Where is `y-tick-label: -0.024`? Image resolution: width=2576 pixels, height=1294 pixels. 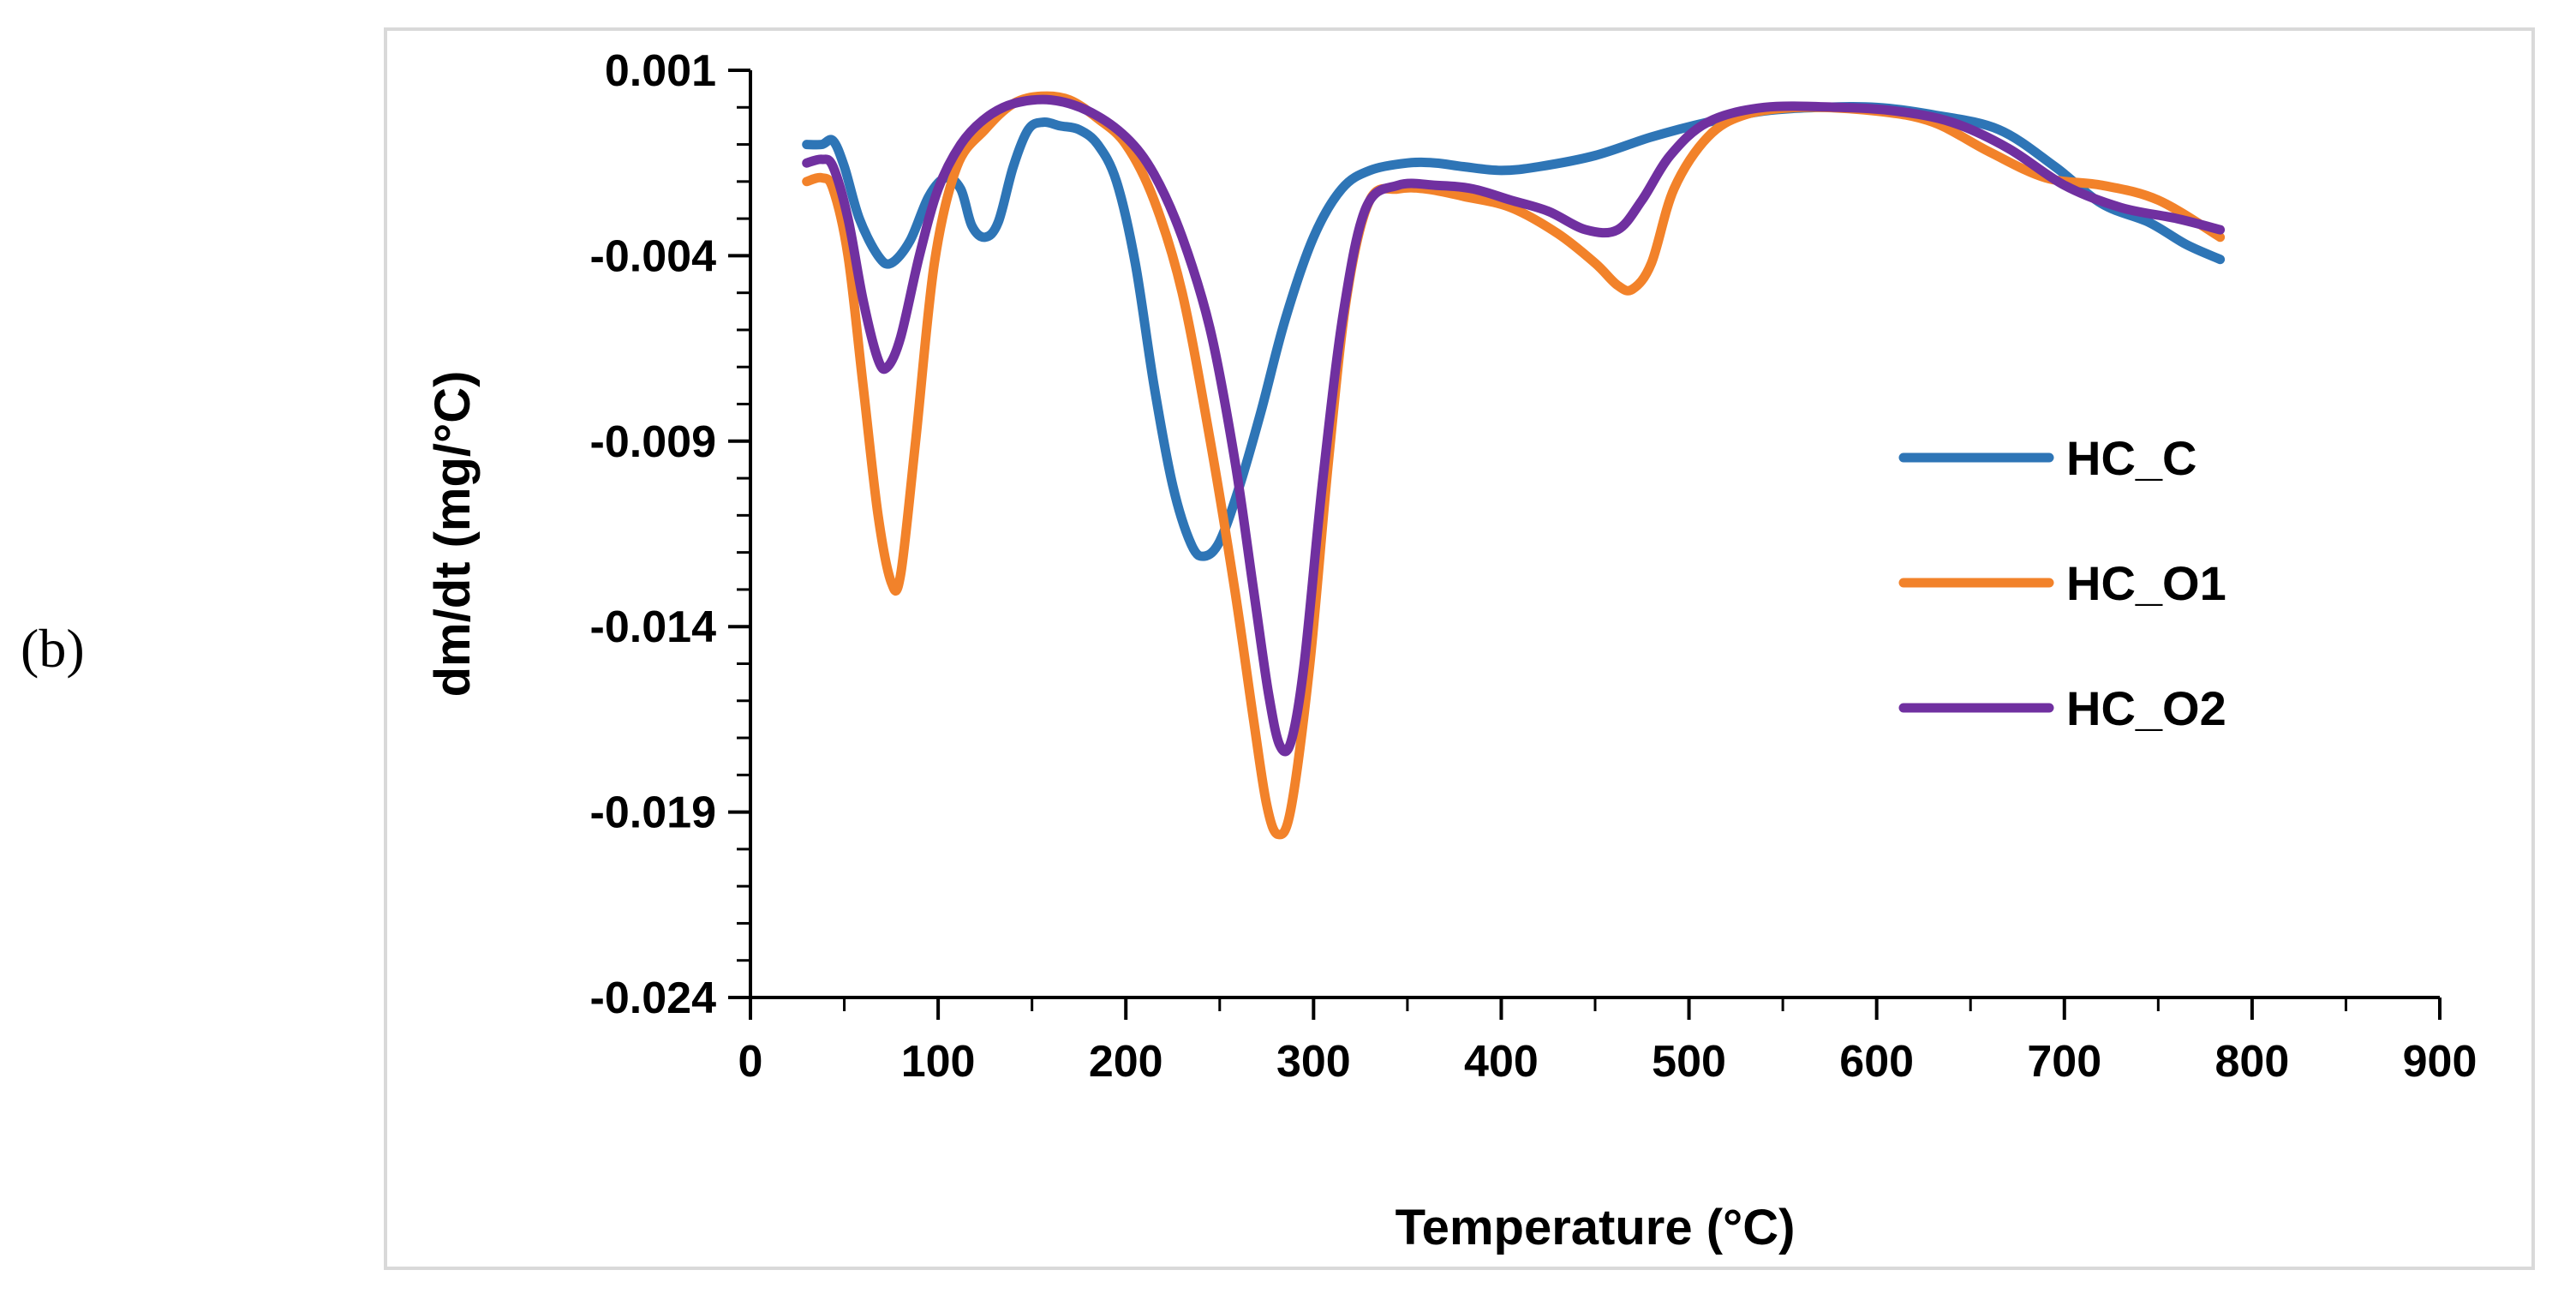 y-tick-label: -0.024 is located at coordinates (653, 998).